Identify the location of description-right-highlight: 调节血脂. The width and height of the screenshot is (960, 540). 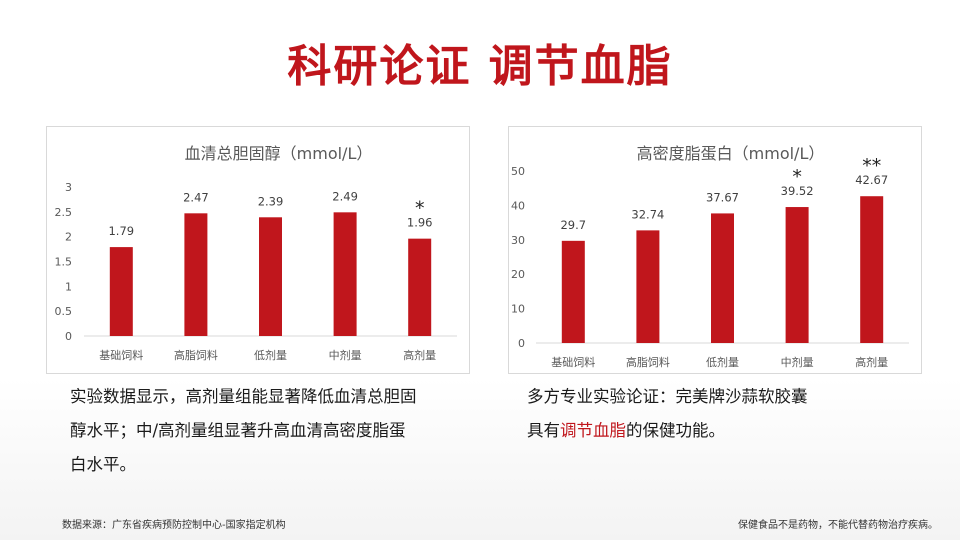
(593, 430).